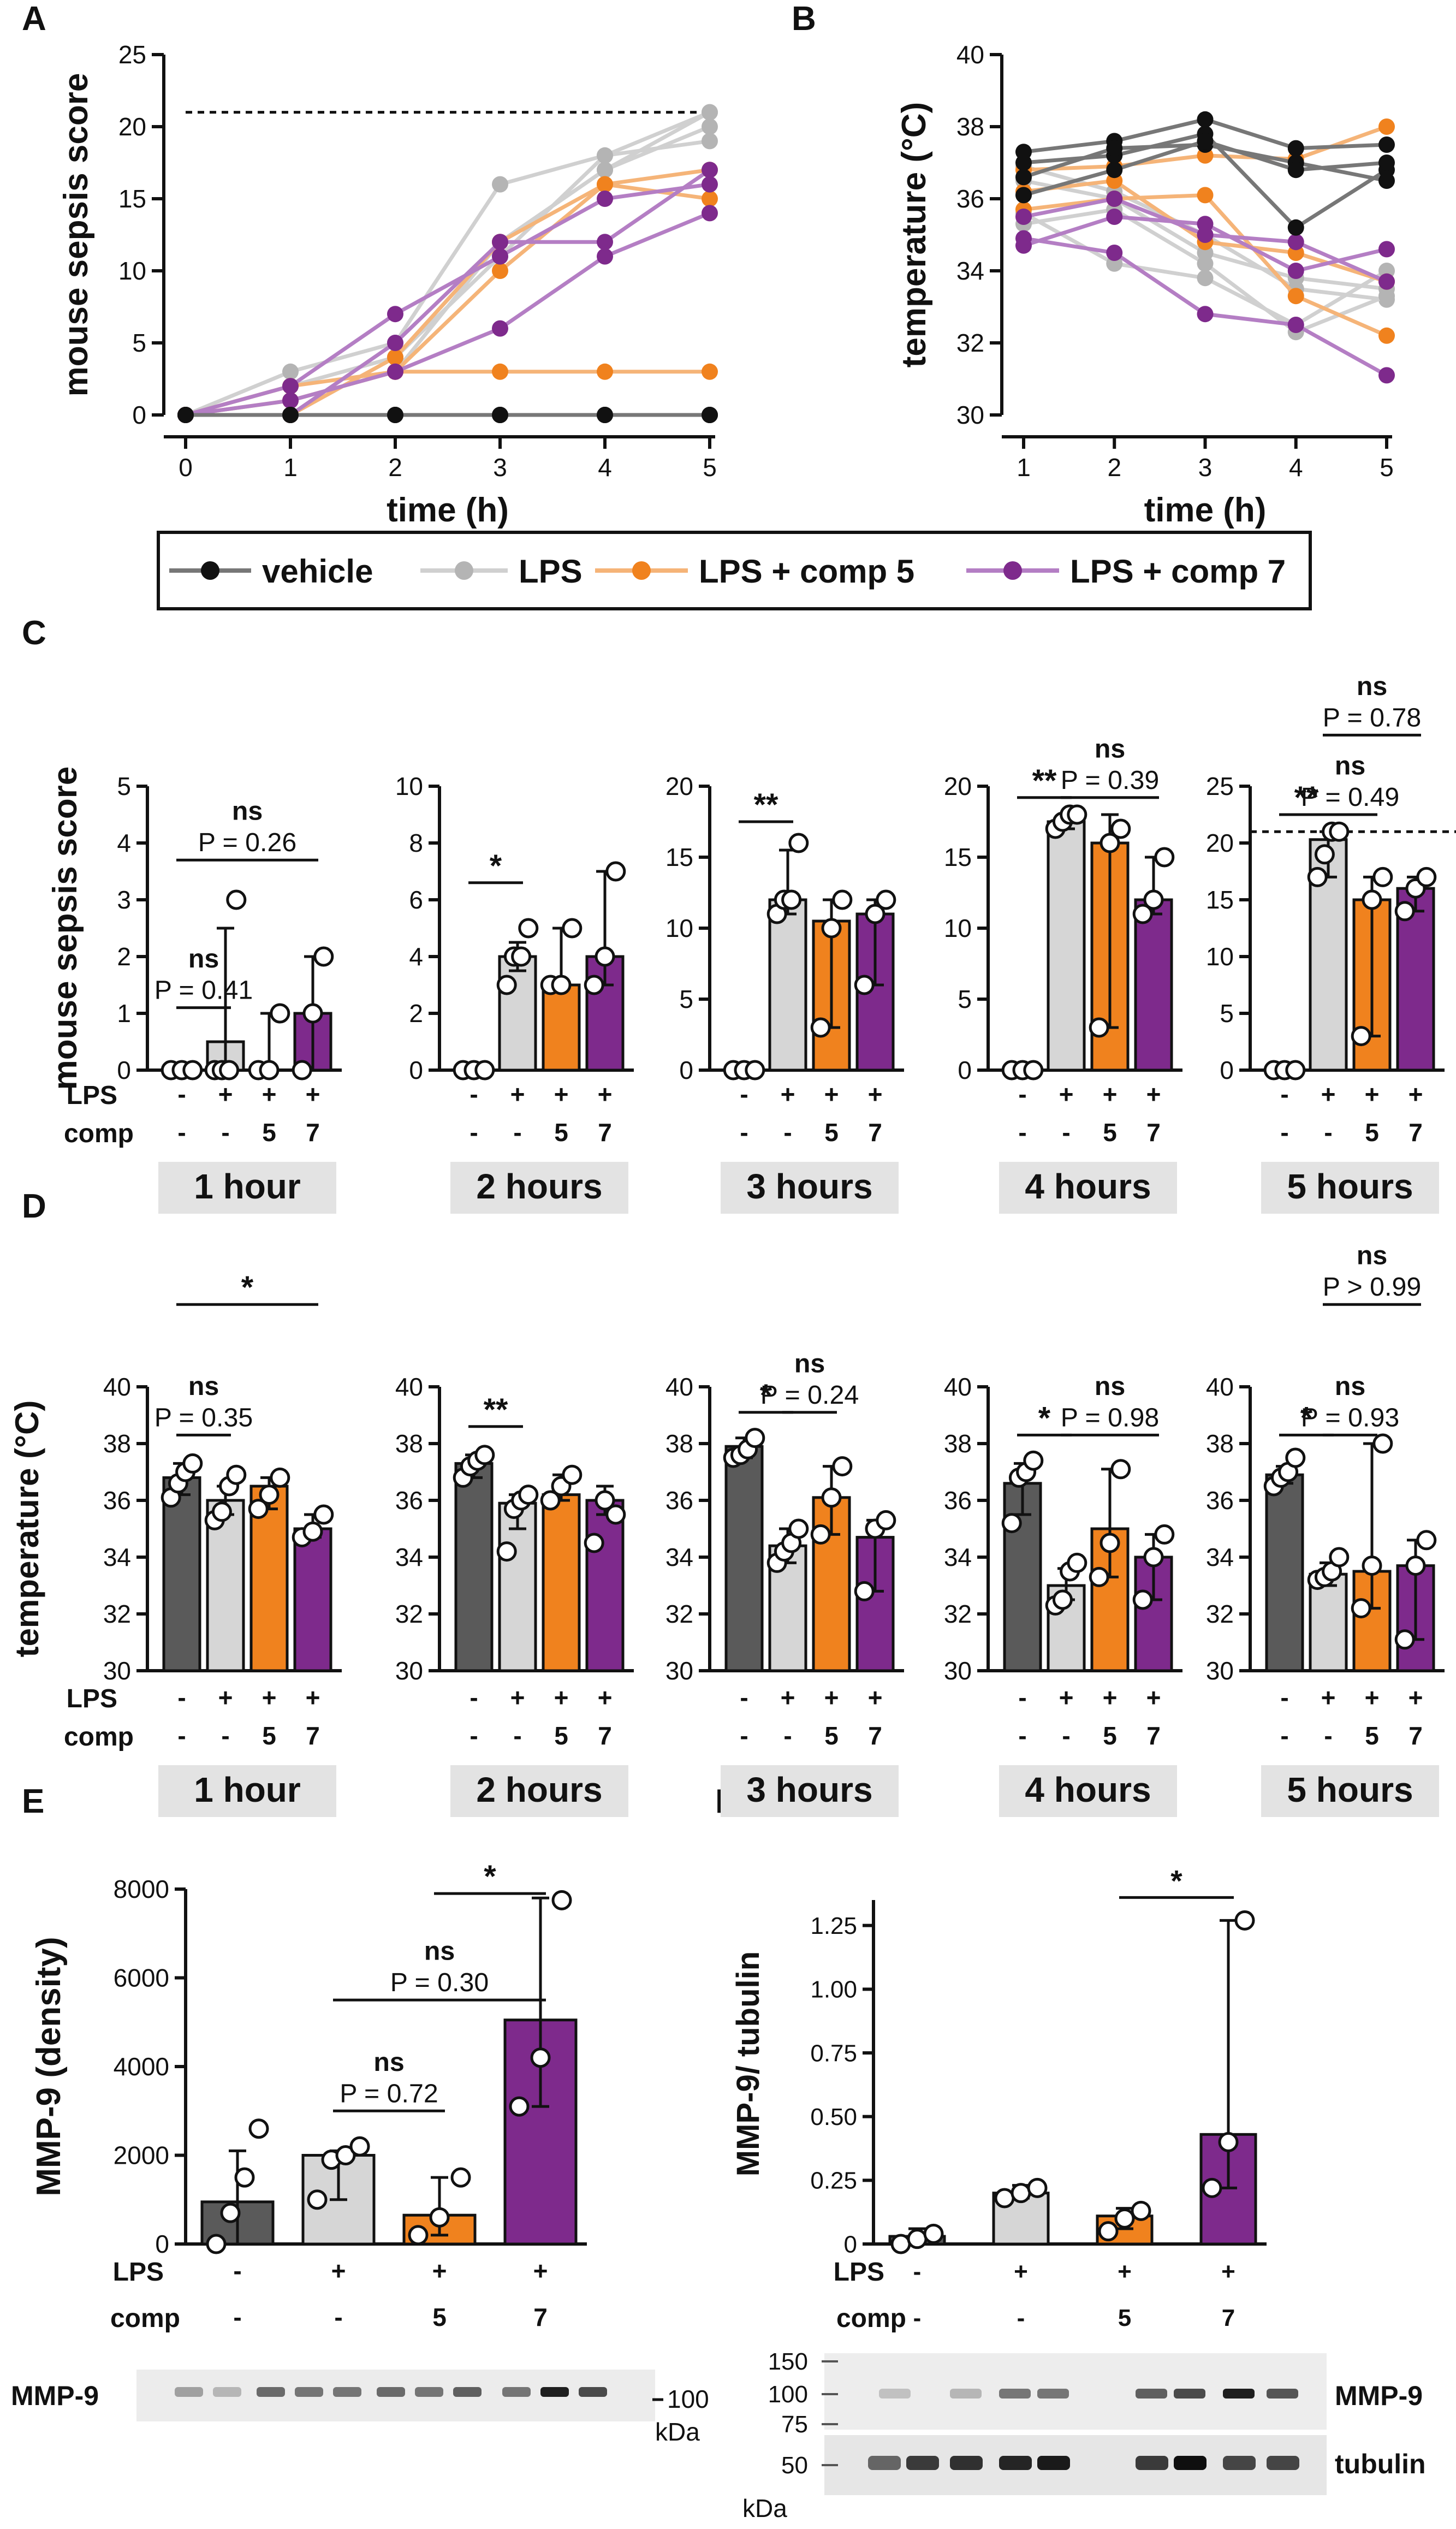  I want to click on panel-c2-y-tick-label: 10, so click(409, 786).